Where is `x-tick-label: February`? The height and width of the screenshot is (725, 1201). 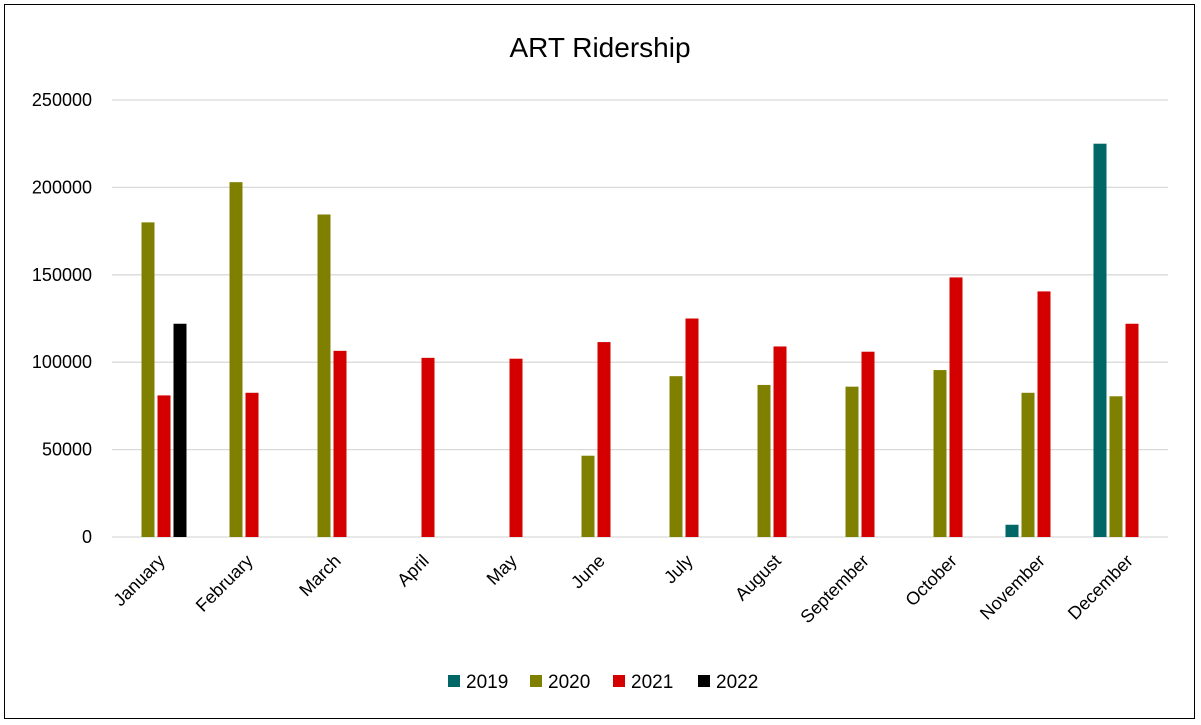 x-tick-label: February is located at coordinates (224, 583).